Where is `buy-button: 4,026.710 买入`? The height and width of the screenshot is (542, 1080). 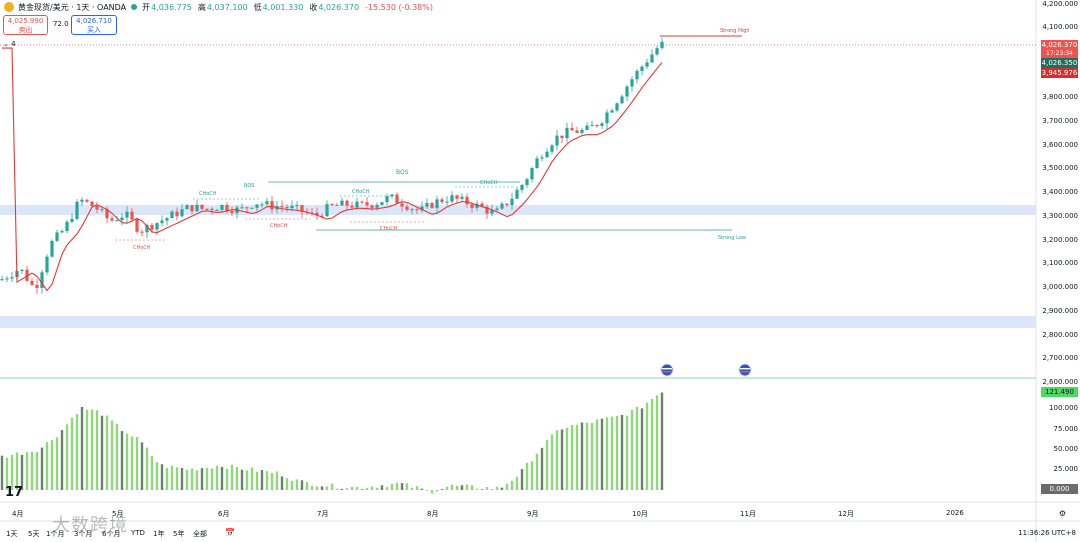 buy-button: 4,026.710 买入 is located at coordinates (94, 25).